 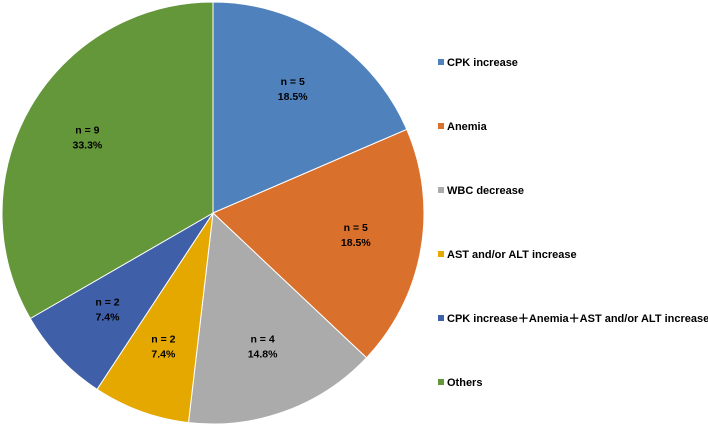 What do you see at coordinates (88, 146) in the screenshot?
I see `slice-percent-label: 33.3%` at bounding box center [88, 146].